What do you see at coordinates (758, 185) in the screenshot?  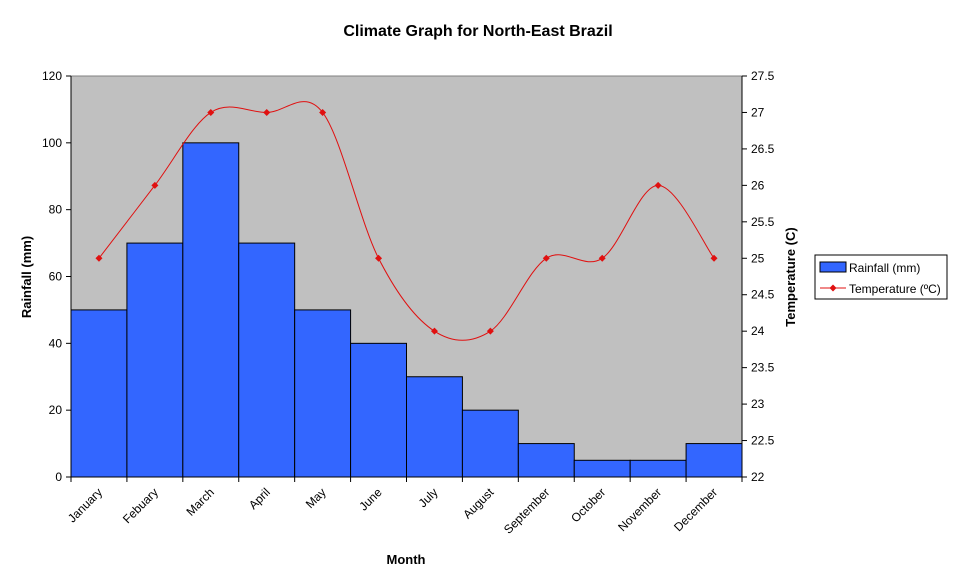 I see `right-tick-label: 26` at bounding box center [758, 185].